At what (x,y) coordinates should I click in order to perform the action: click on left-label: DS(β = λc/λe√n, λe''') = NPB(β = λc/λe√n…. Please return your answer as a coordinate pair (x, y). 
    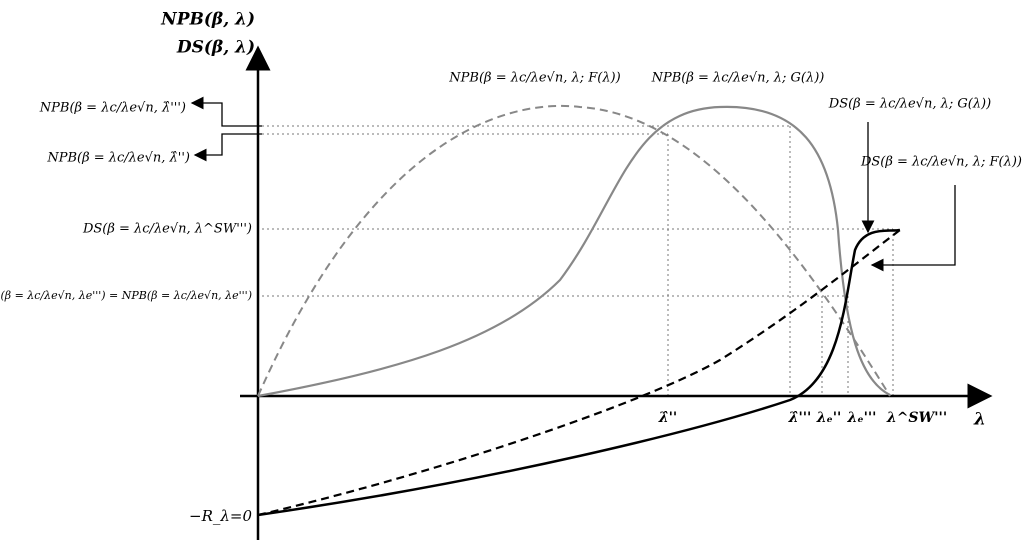
    Looking at the image, I should click on (126, 295).